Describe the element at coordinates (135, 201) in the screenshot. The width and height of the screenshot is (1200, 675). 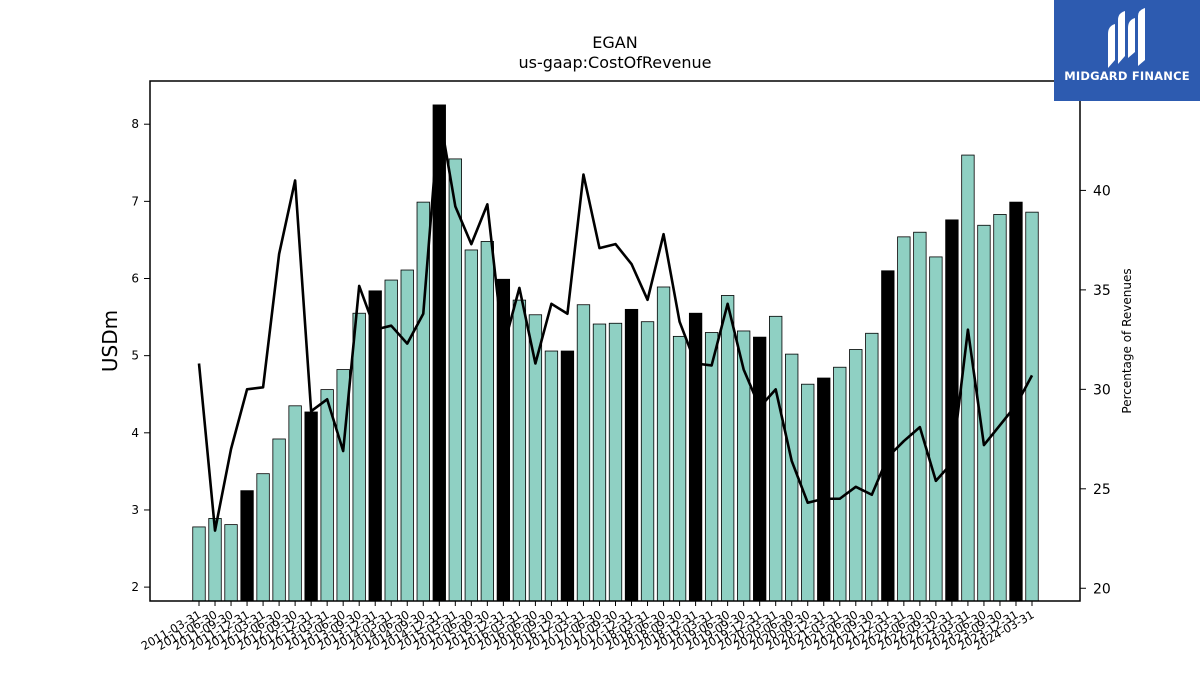
I see `y-tick-label: 7` at that location.